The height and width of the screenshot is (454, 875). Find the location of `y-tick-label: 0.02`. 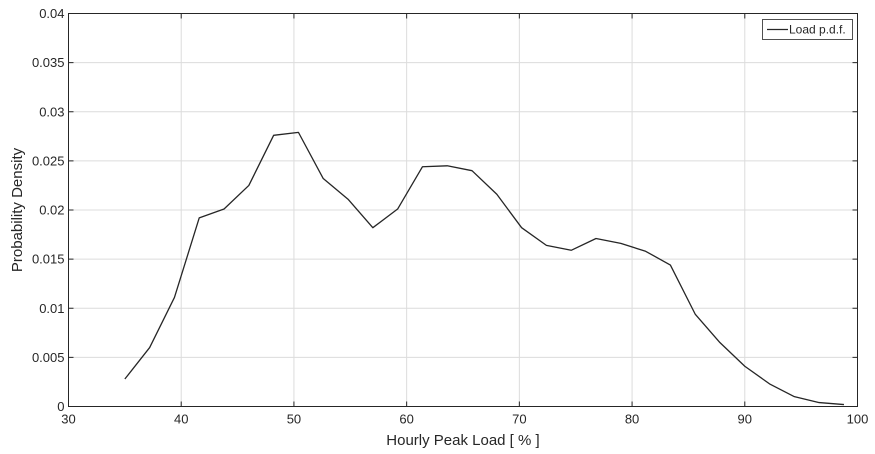

y-tick-label: 0.02 is located at coordinates (51, 210).